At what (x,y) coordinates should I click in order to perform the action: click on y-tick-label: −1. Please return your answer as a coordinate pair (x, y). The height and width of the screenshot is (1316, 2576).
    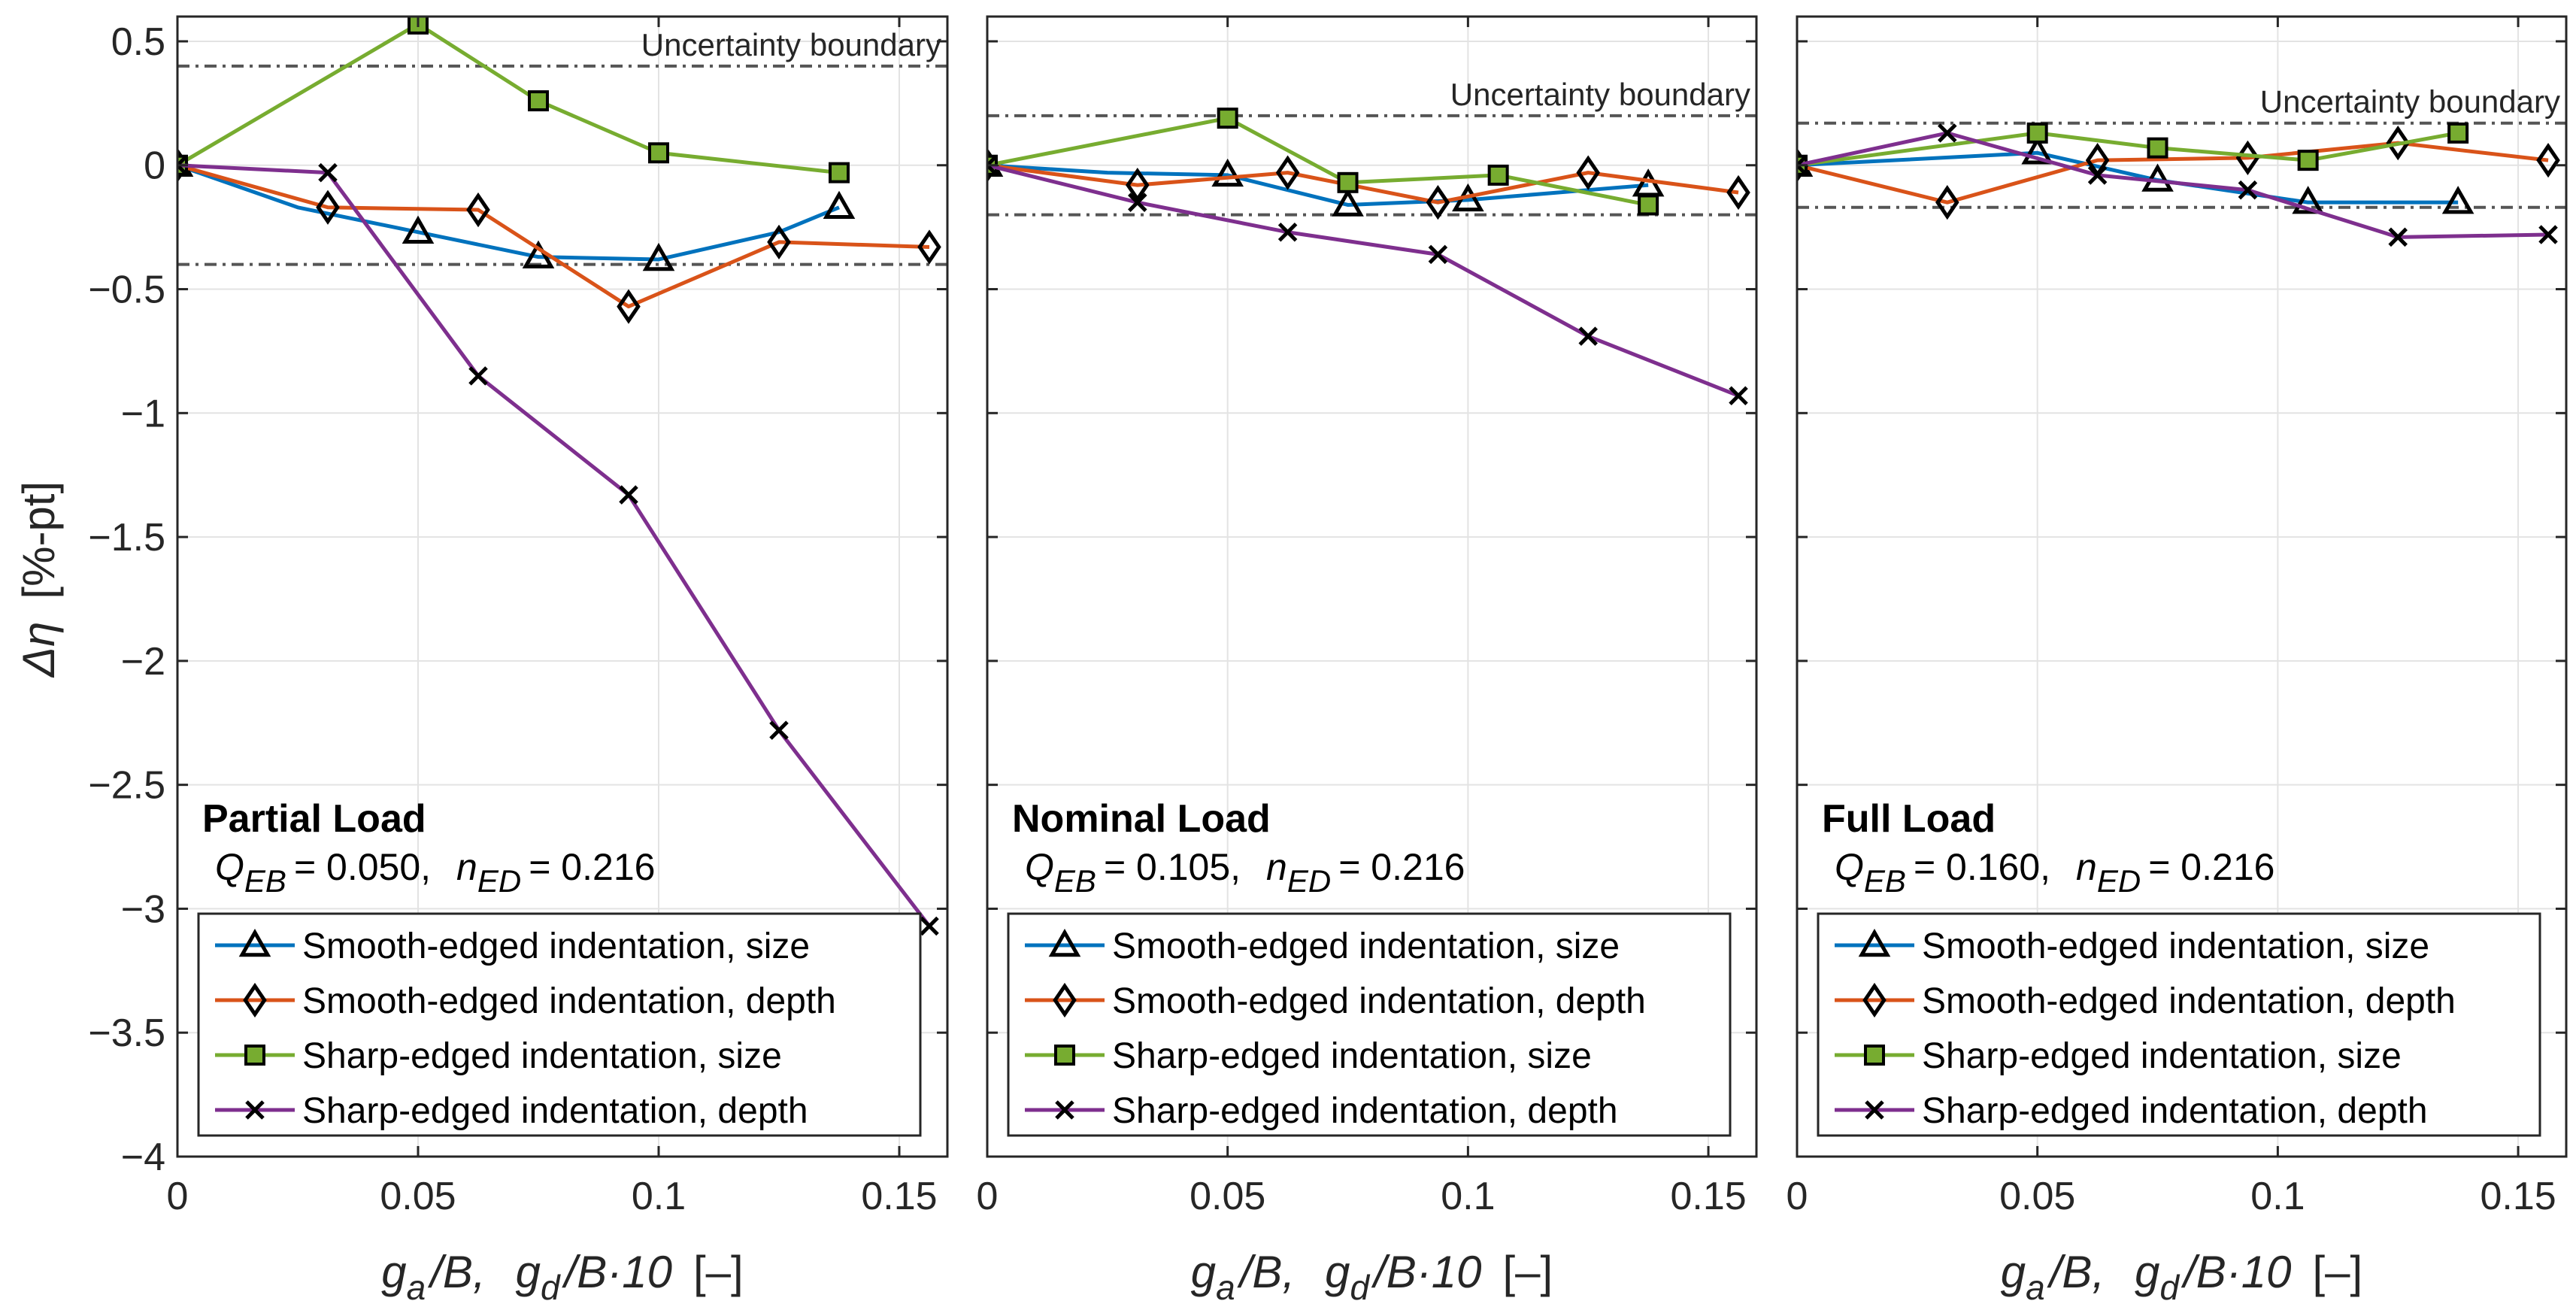
    Looking at the image, I should click on (143, 413).